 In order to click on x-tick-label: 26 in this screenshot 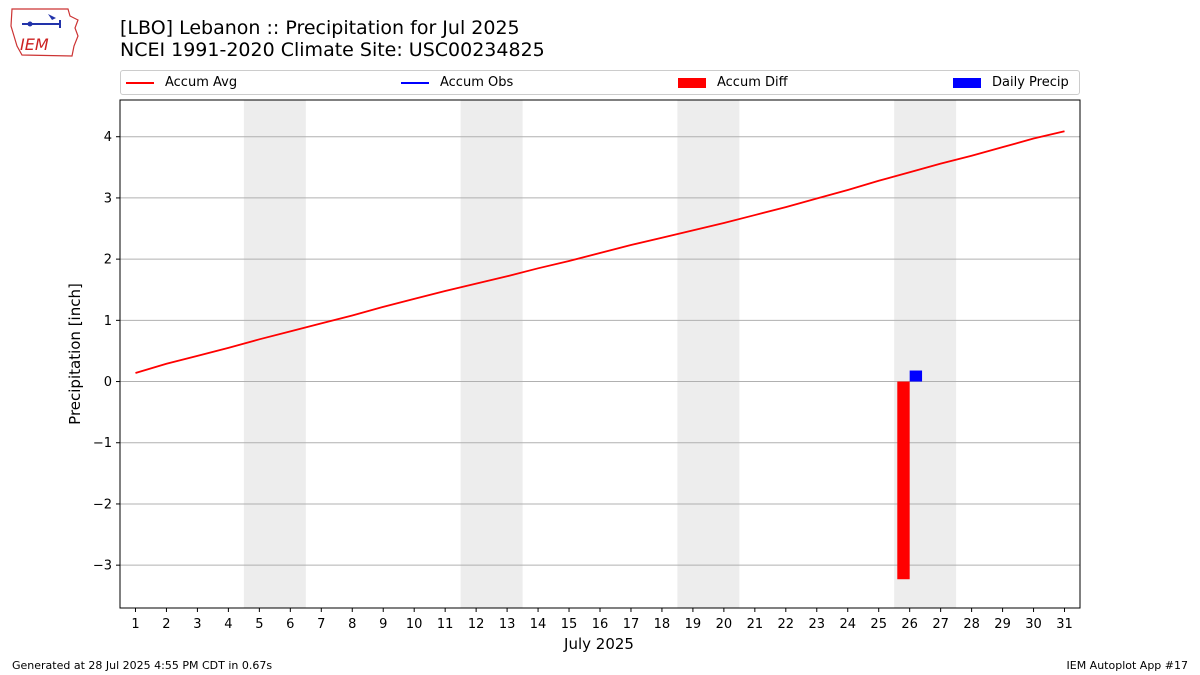, I will do `click(909, 624)`.